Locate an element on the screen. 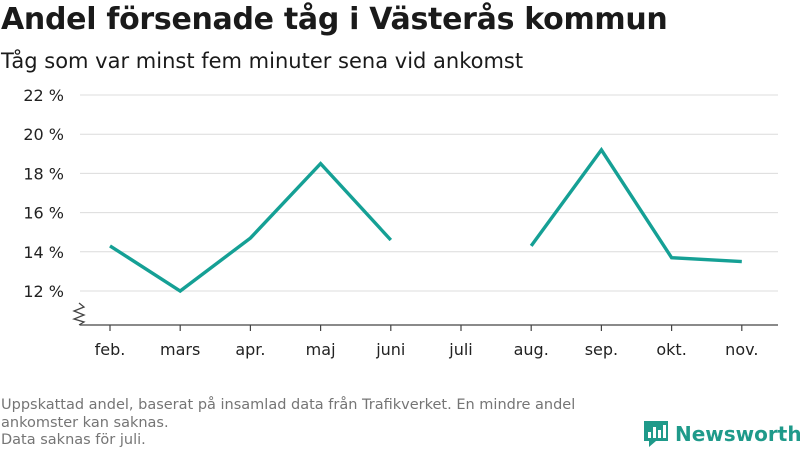 This screenshot has width=800, height=450. x-tick-label: aug. is located at coordinates (531, 349).